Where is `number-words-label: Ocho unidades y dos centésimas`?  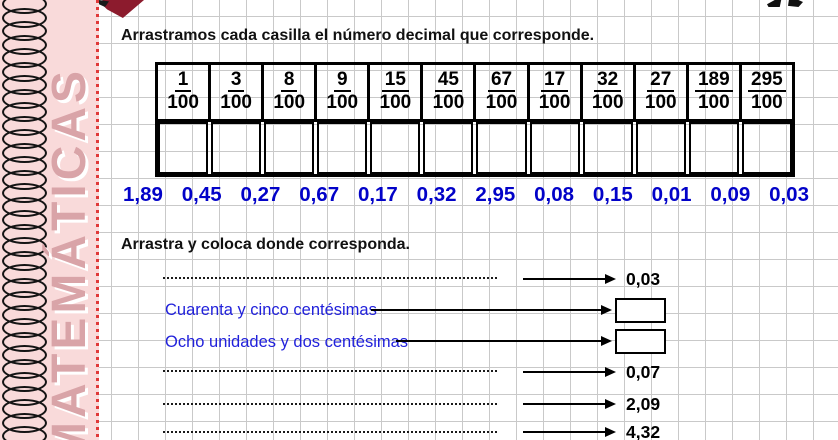 number-words-label: Ocho unidades y dos centésimas is located at coordinates (287, 342).